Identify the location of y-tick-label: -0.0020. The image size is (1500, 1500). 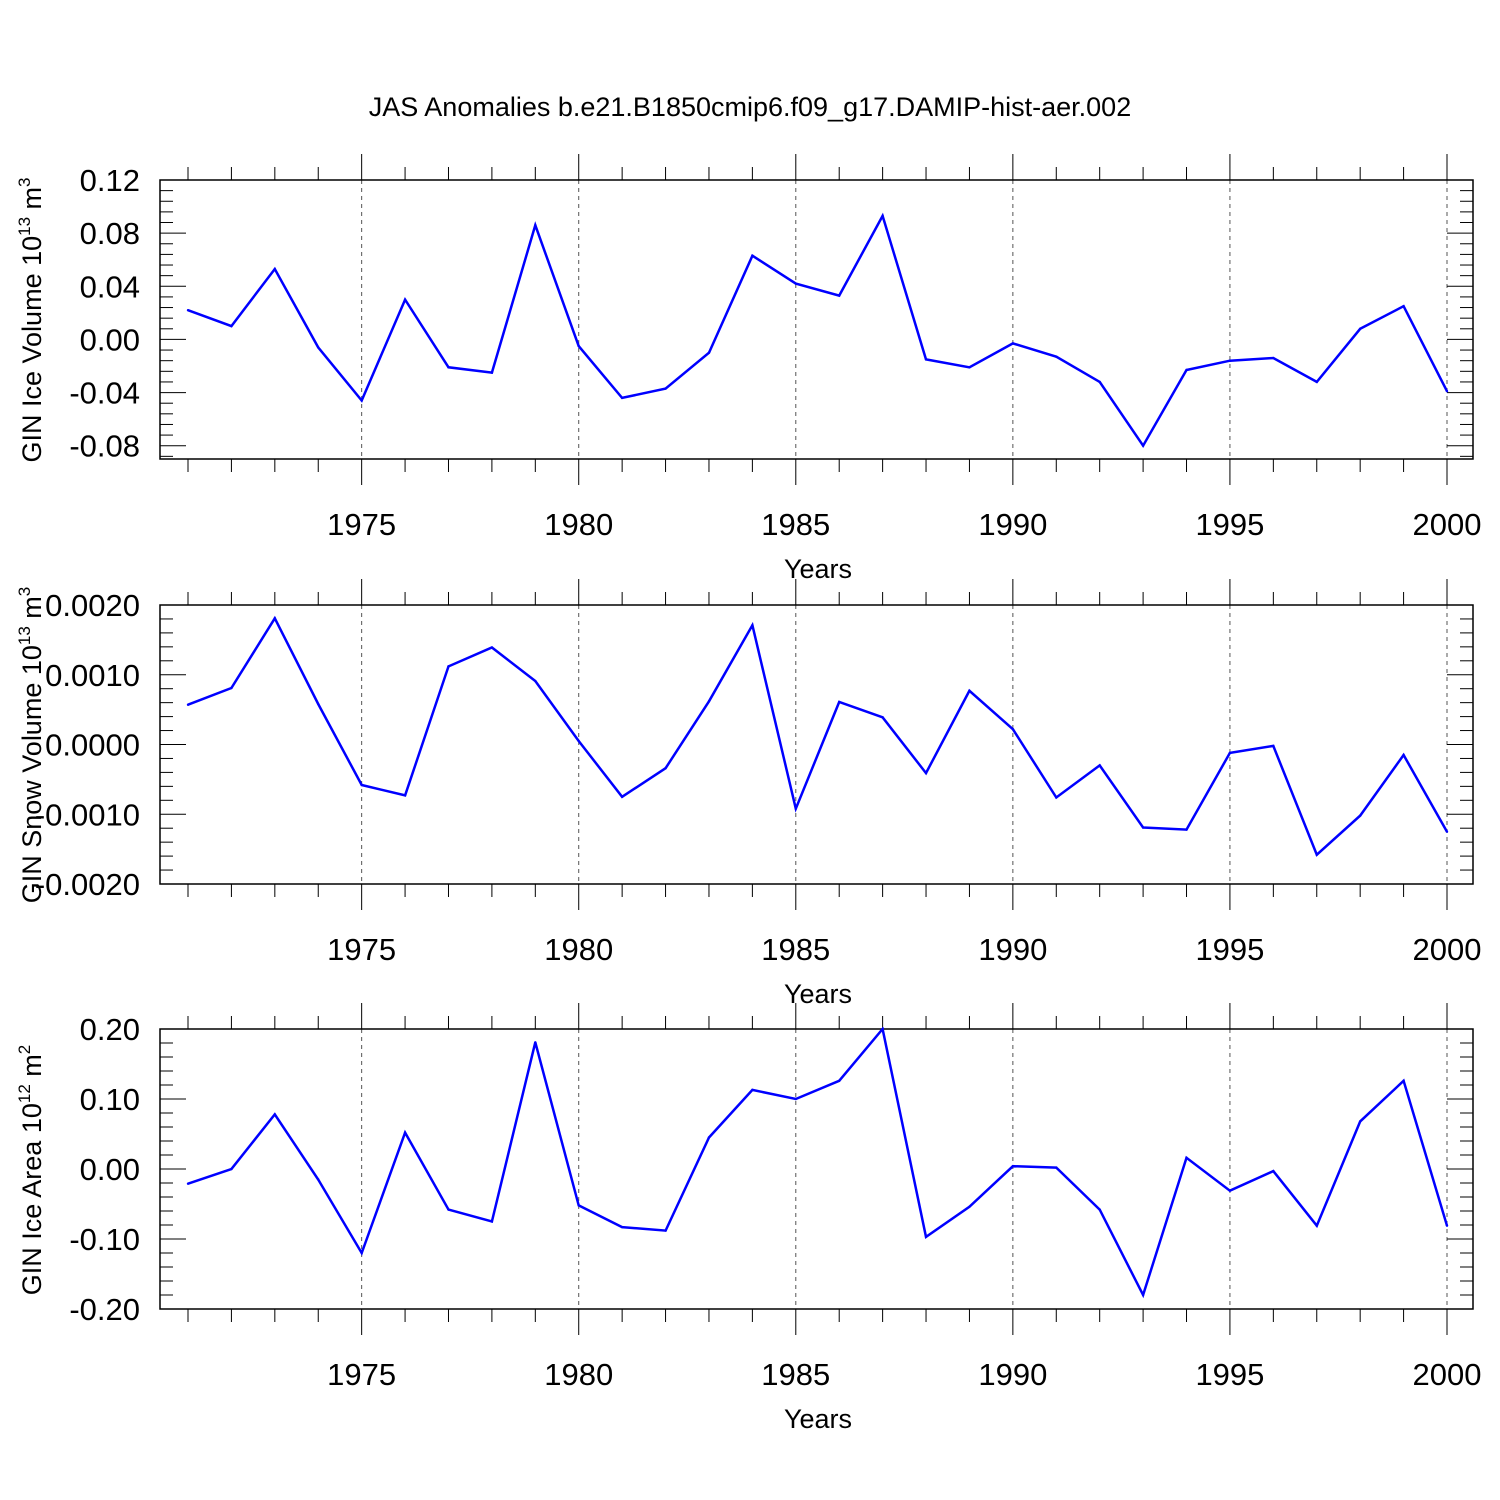
(87, 884).